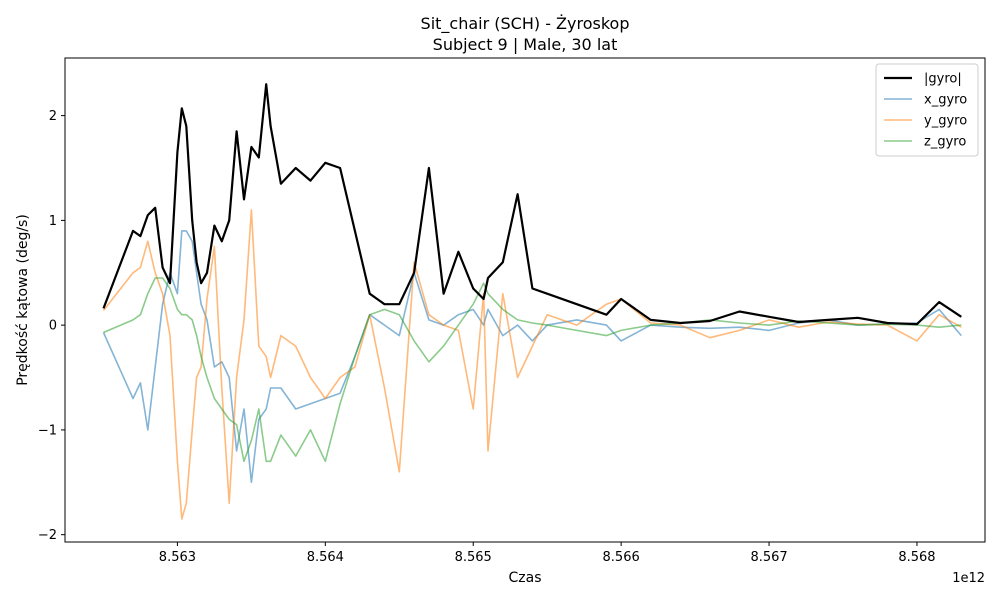 The width and height of the screenshot is (1000, 600). What do you see at coordinates (945, 142) in the screenshot?
I see `legend-label: z_gyro` at bounding box center [945, 142].